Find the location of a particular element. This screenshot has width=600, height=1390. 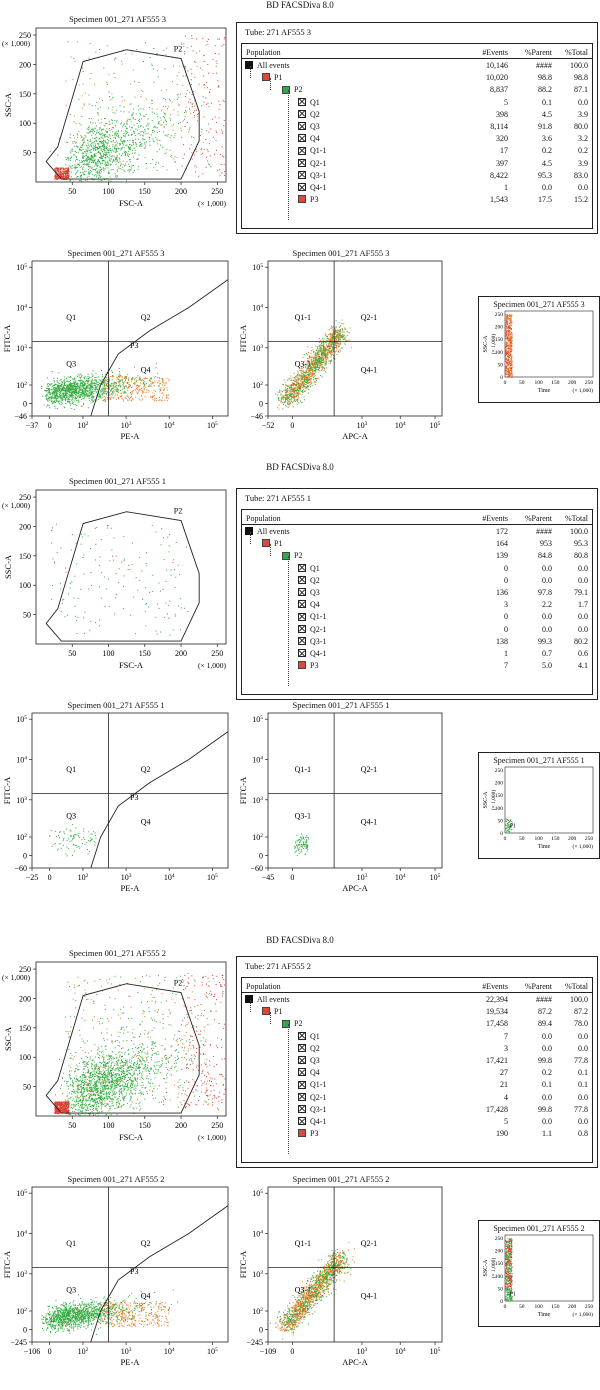

x-tick-label: −52 is located at coordinates (268, 425).